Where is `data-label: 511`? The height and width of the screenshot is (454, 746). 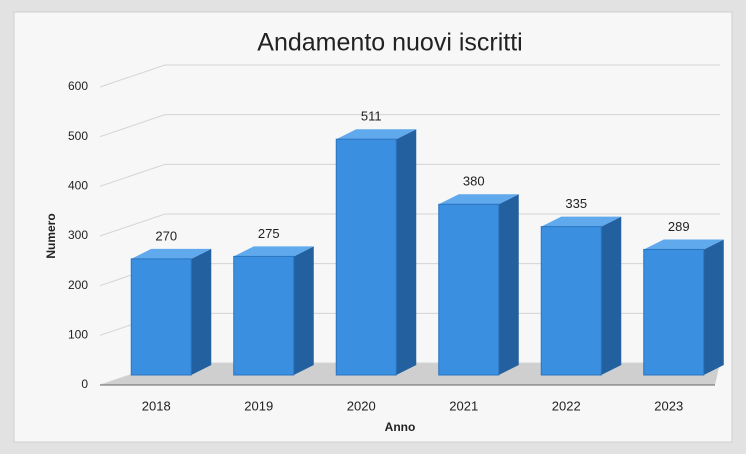
data-label: 511 is located at coordinates (371, 116).